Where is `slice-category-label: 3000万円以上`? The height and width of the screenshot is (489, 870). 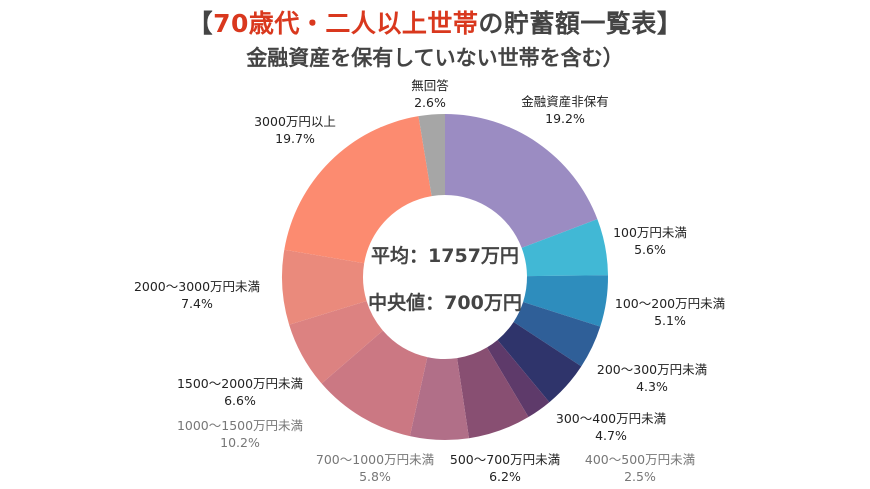 slice-category-label: 3000万円以上 is located at coordinates (295, 121).